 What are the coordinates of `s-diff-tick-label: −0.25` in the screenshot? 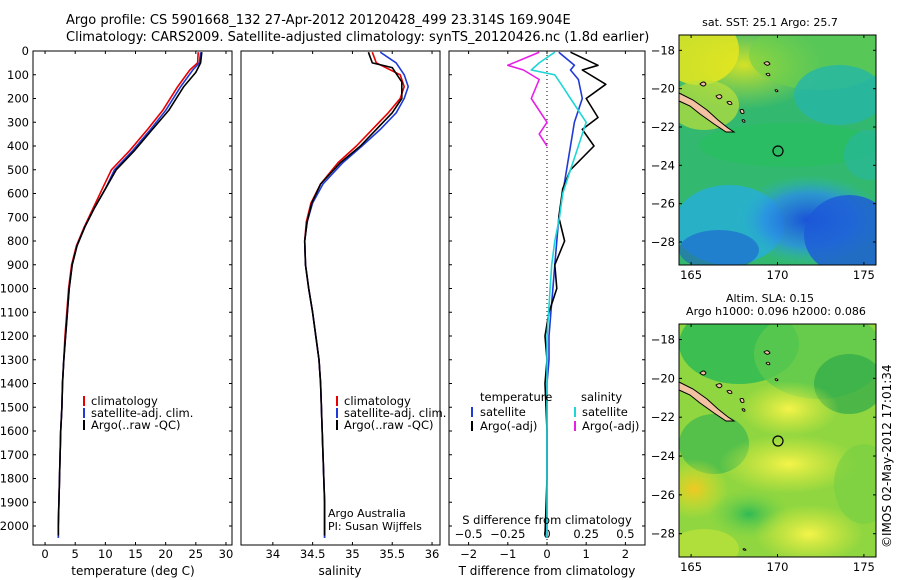 It's located at (507, 534).